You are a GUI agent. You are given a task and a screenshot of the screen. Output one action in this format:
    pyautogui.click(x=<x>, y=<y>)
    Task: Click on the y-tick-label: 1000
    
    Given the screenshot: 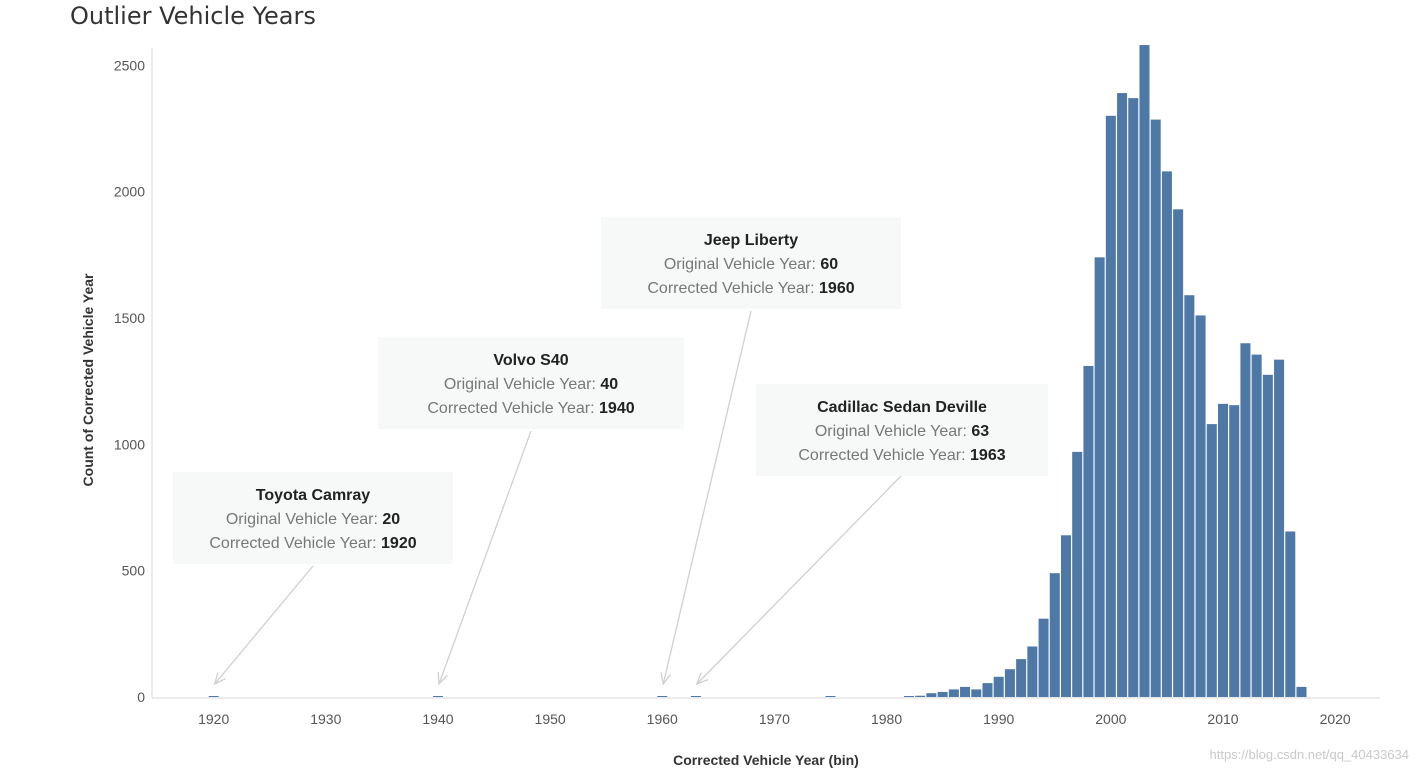 What is the action you would take?
    pyautogui.click(x=129, y=444)
    